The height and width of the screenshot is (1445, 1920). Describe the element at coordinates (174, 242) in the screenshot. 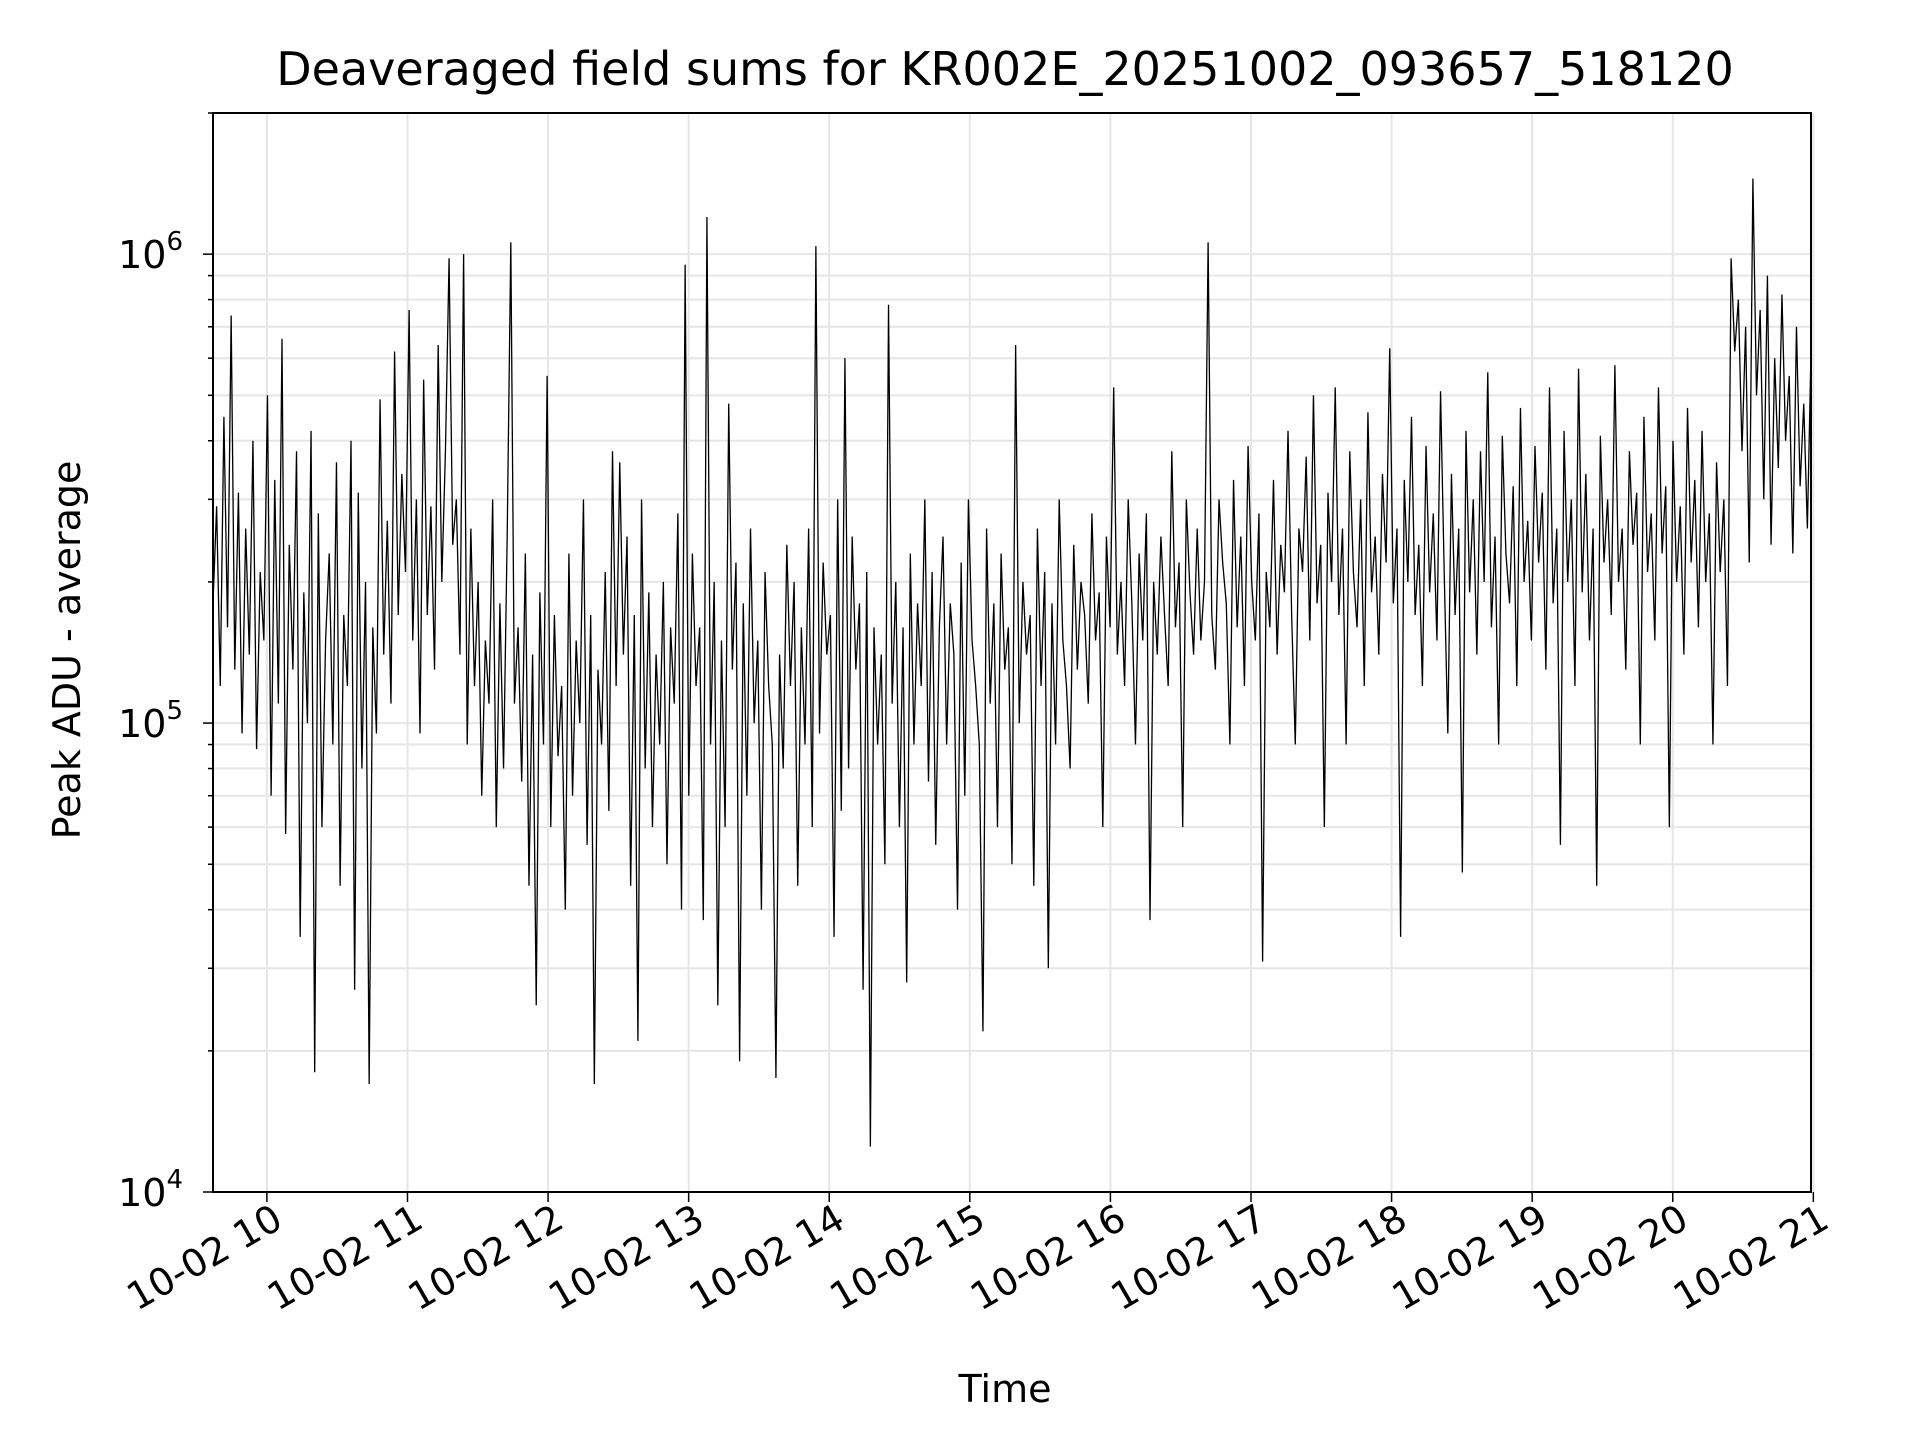

I see `y-tick-exp: 6` at that location.